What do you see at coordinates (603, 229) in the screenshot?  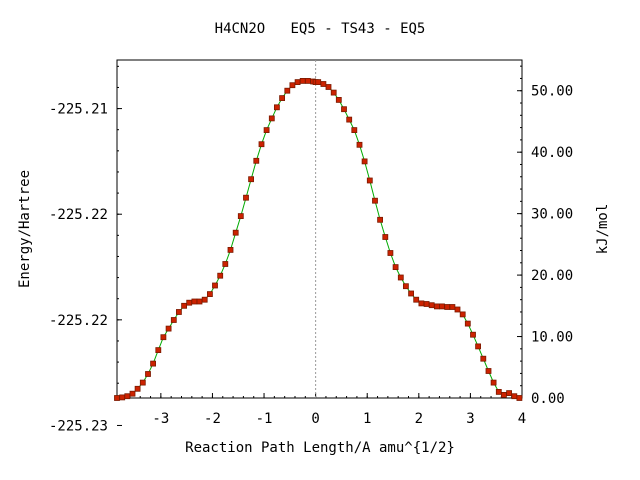 I see `y2-axis-label: kJ/mol` at bounding box center [603, 229].